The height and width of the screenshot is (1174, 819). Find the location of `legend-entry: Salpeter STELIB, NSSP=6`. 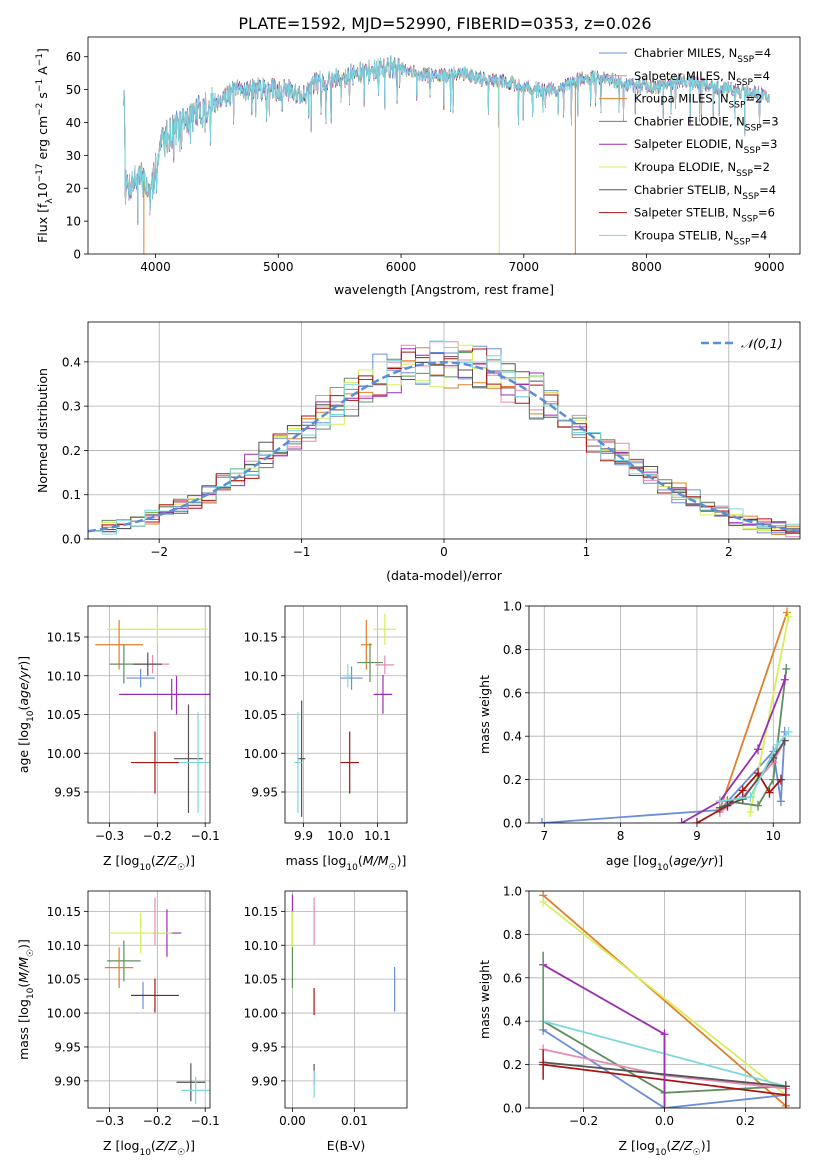

legend-entry: Salpeter STELIB, NSSP=6 is located at coordinates (704, 215).